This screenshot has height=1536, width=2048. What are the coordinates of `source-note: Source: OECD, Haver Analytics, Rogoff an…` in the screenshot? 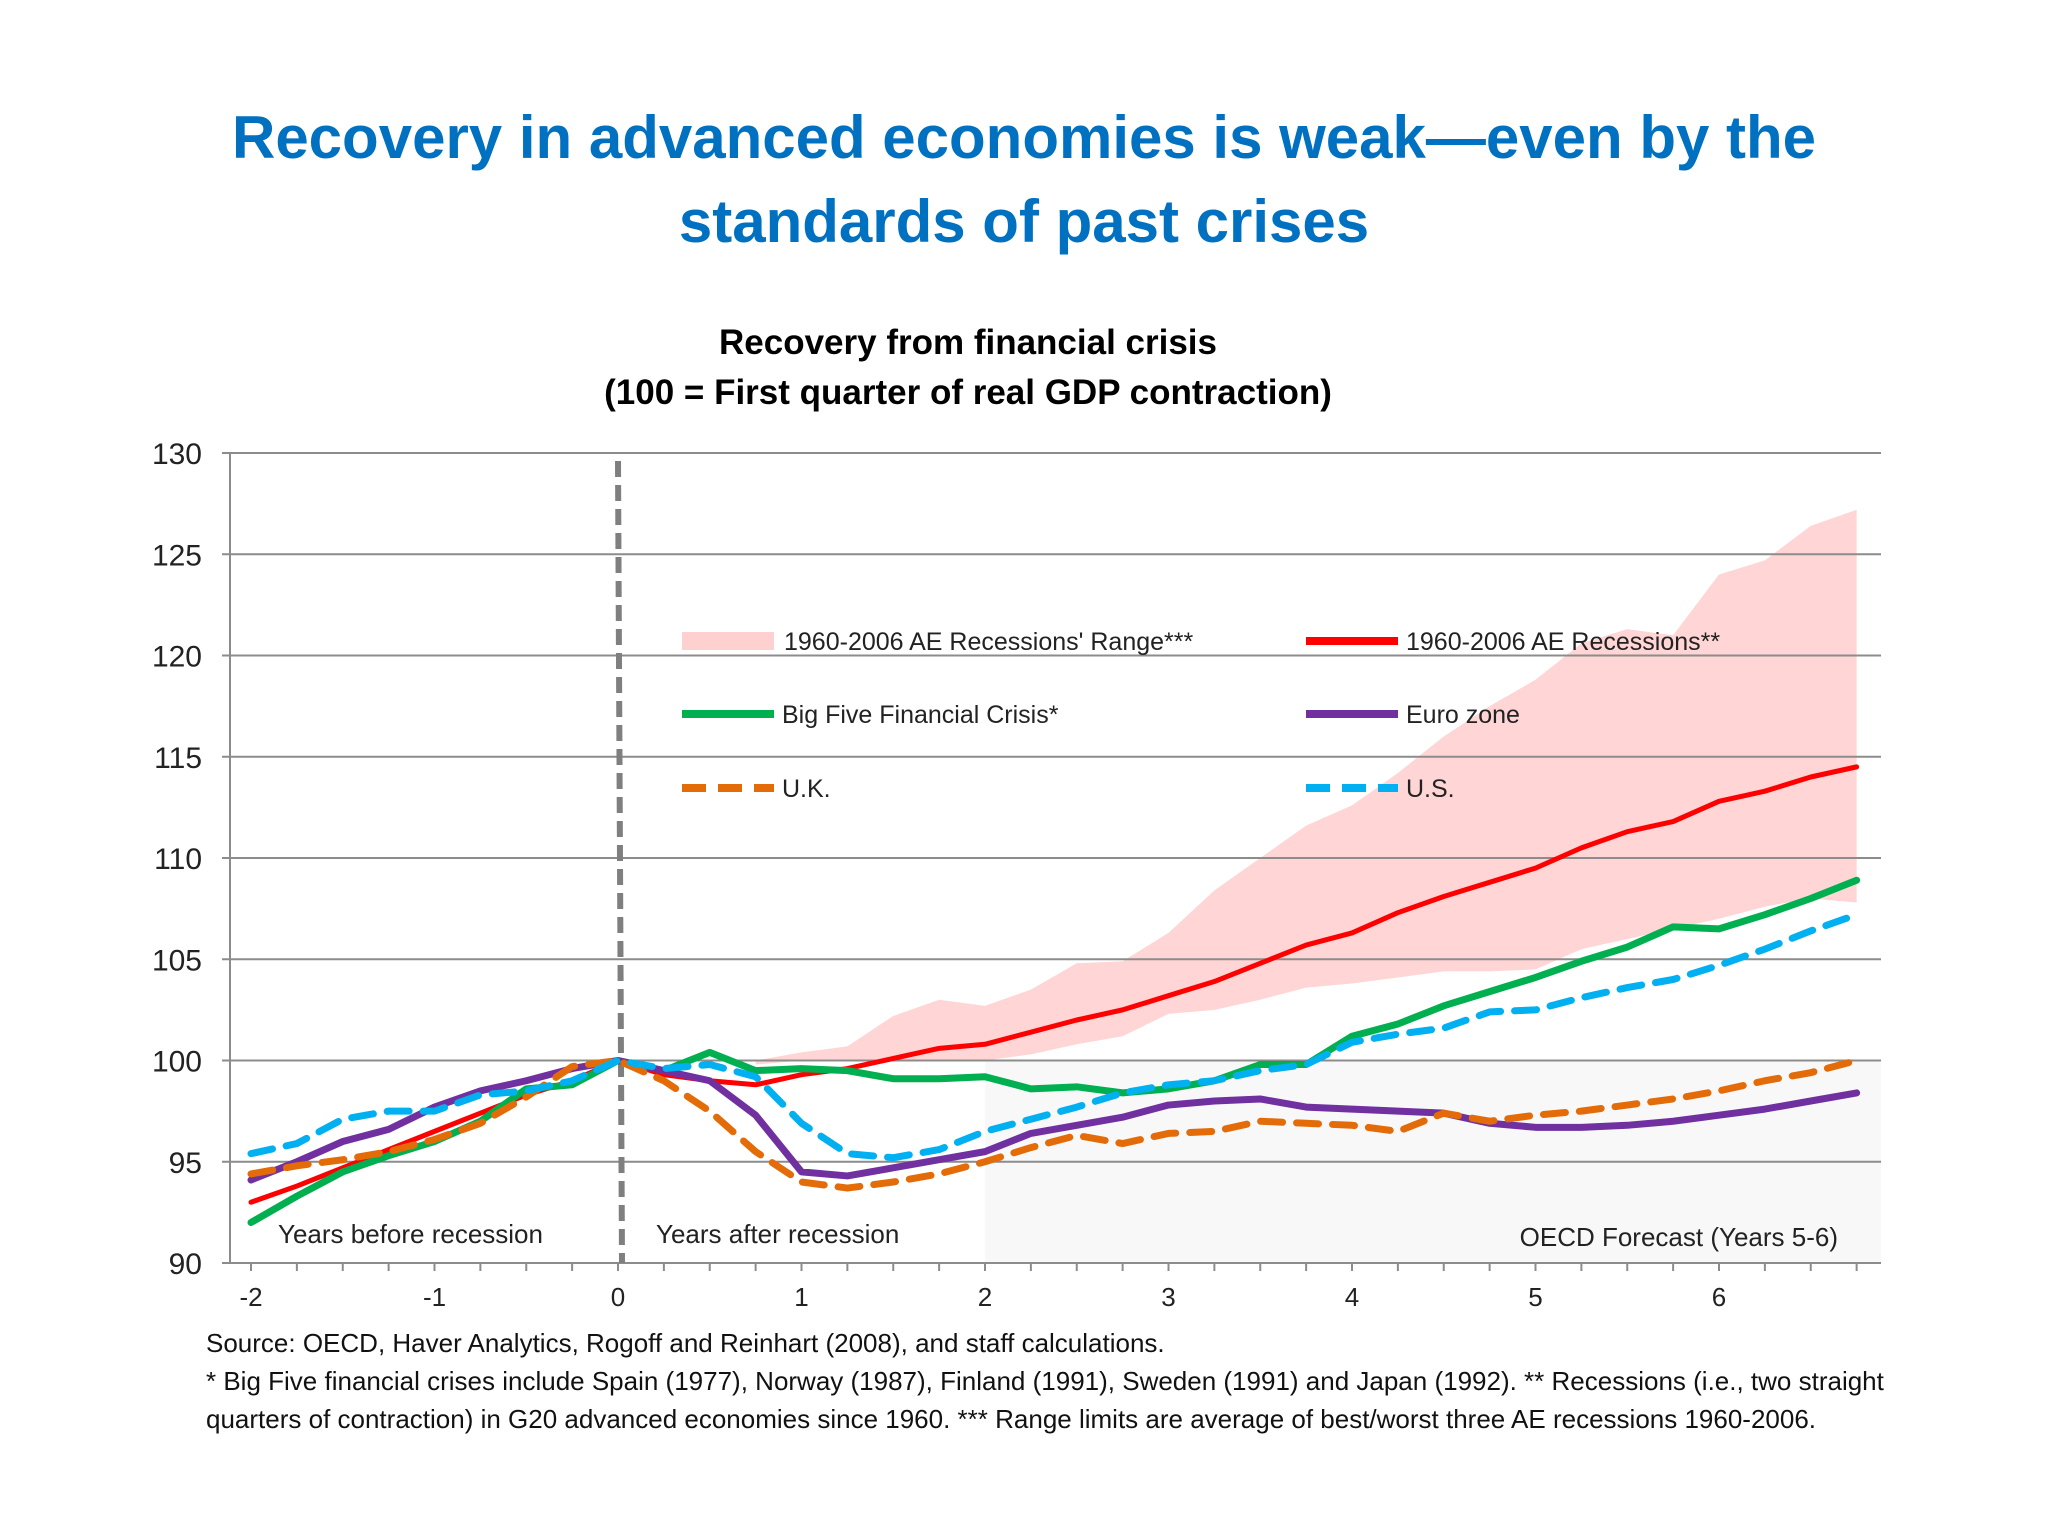 It's located at (685, 1343).